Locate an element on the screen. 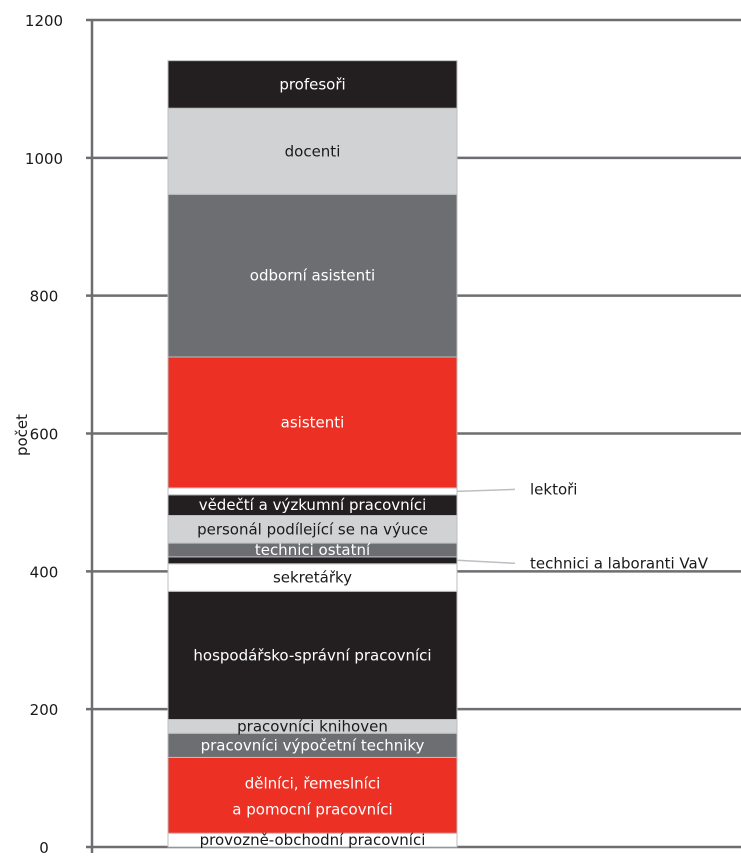 The height and width of the screenshot is (858, 741). segment-label-8: personál podílející se na výuce is located at coordinates (312, 529).